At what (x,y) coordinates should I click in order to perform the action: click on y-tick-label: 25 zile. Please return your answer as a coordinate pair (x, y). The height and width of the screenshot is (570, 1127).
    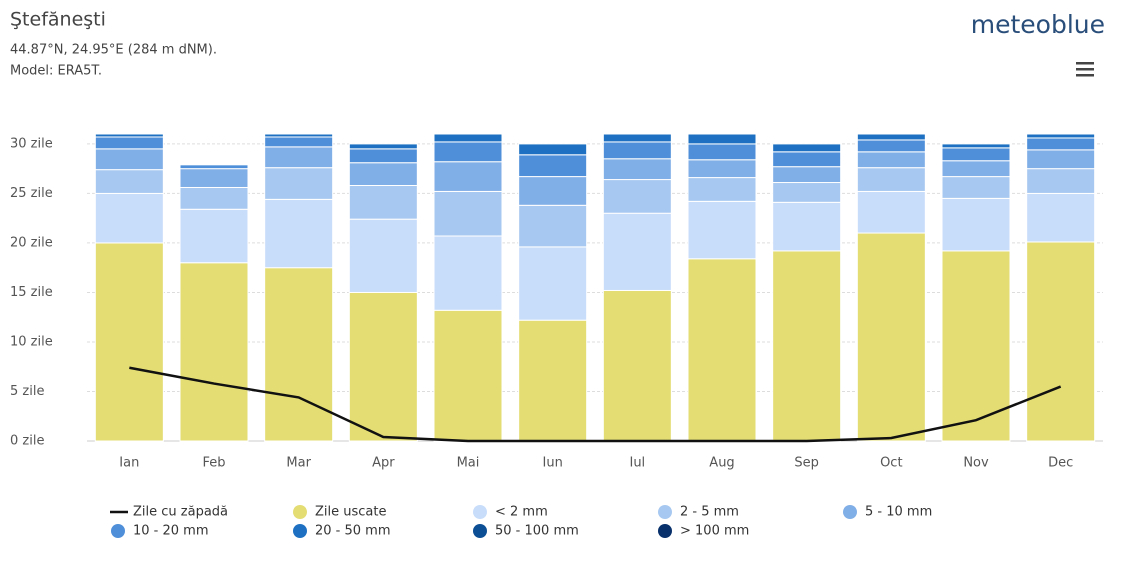
    Looking at the image, I should click on (31, 193).